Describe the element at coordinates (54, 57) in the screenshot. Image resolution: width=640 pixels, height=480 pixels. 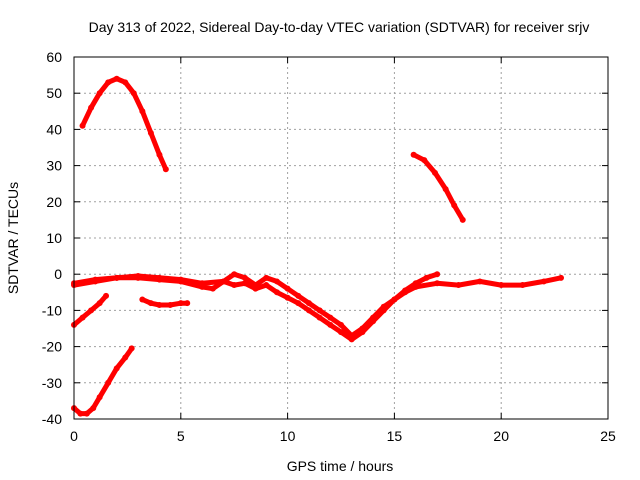
I see `y-tick-label: 60` at that location.